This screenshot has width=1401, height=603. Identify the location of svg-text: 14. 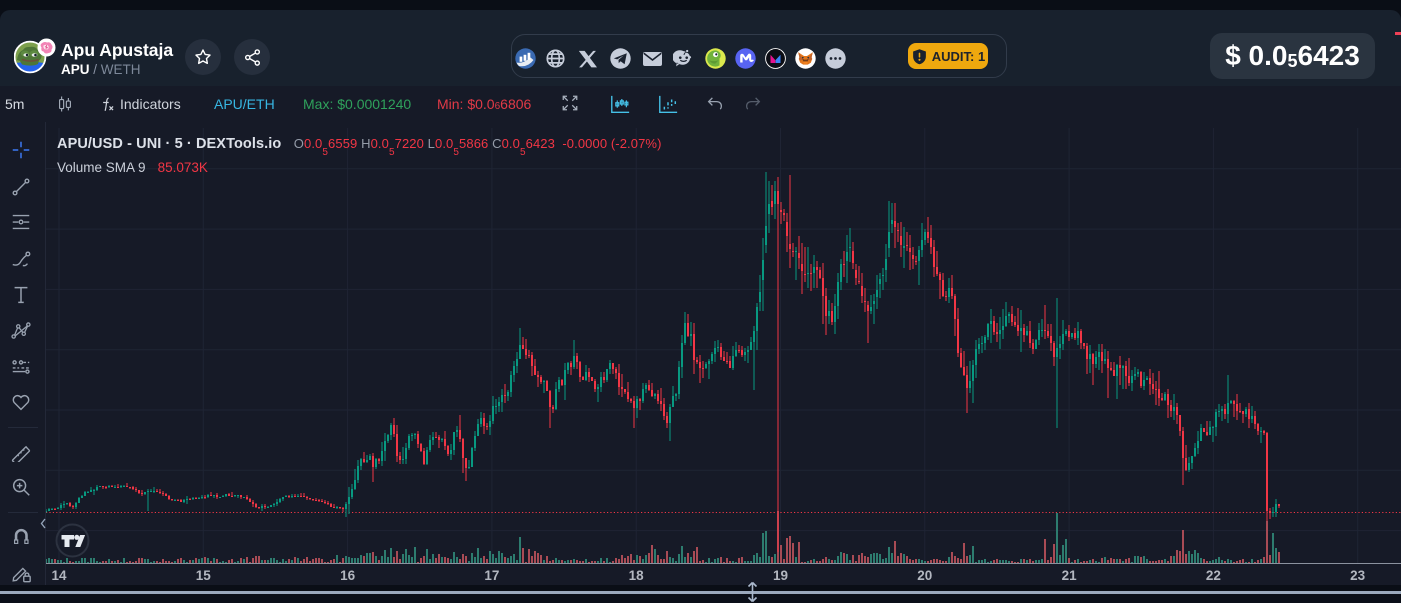
(59, 575).